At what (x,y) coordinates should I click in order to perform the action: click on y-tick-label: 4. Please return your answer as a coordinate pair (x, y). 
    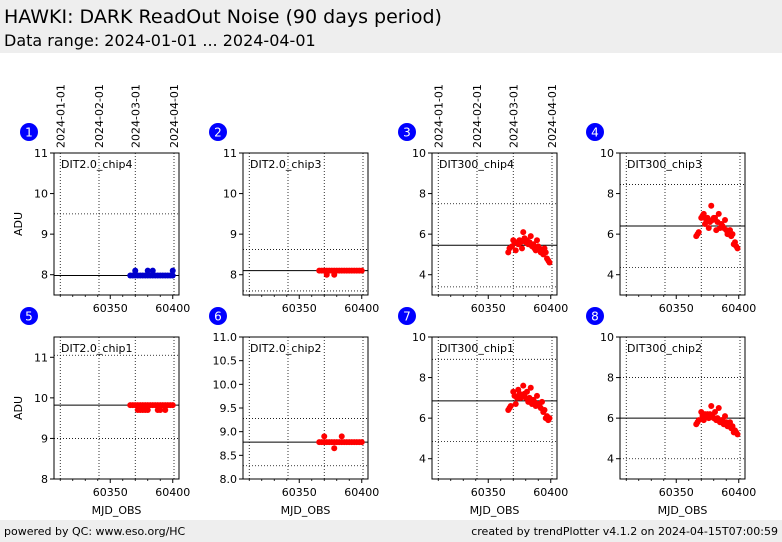
    Looking at the image, I should click on (422, 275).